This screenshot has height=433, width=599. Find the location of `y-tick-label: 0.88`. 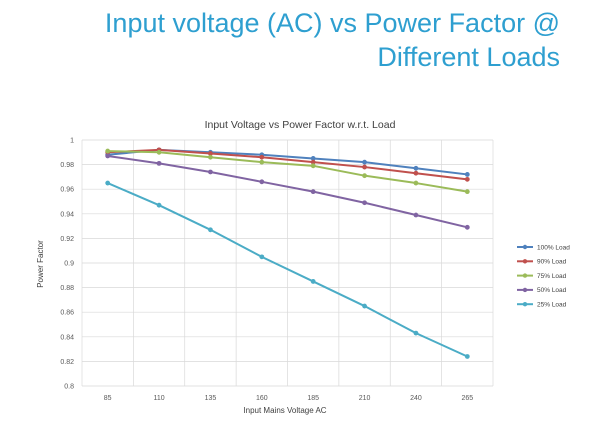

y-tick-label: 0.88 is located at coordinates (67, 288).